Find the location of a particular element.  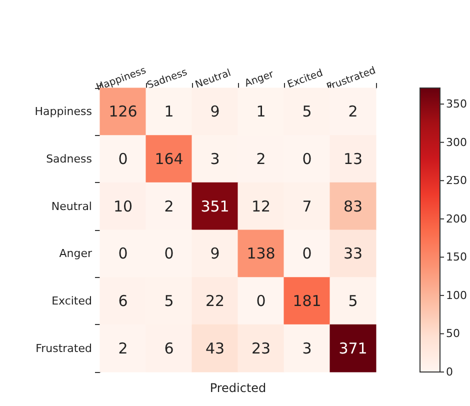

color-bar-label: 100 is located at coordinates (456, 295).